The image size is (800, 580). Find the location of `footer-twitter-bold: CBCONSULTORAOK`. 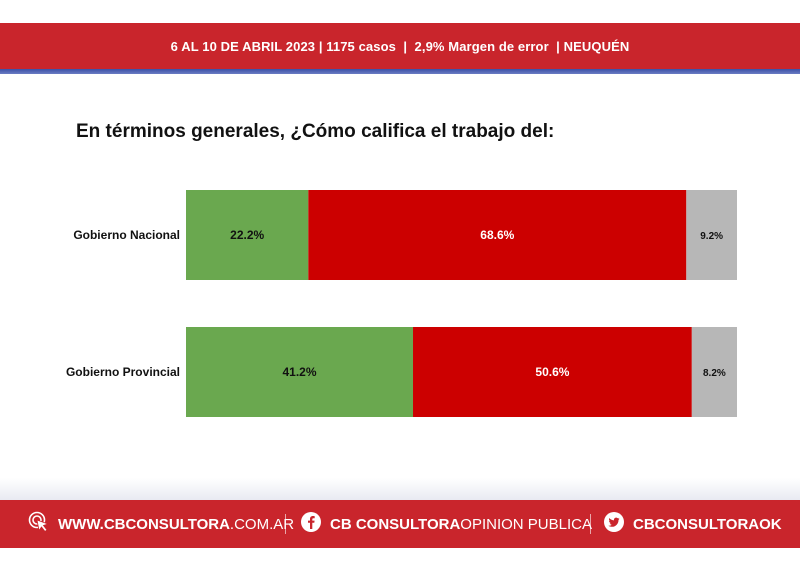

footer-twitter-bold: CBCONSULTORAOK is located at coordinates (707, 524).